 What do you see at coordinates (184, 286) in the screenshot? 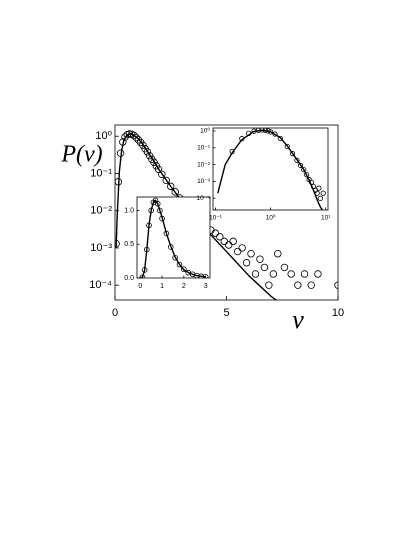
I see `x-tick-label: 2` at bounding box center [184, 286].